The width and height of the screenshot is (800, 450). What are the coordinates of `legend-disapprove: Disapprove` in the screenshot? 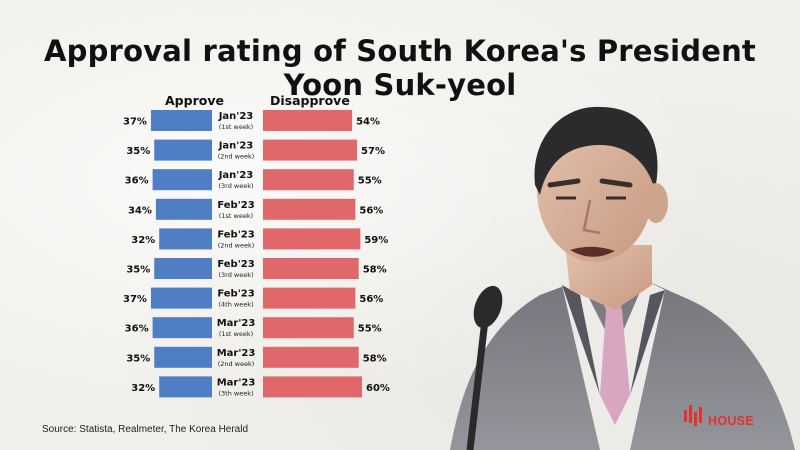 It's located at (310, 100).